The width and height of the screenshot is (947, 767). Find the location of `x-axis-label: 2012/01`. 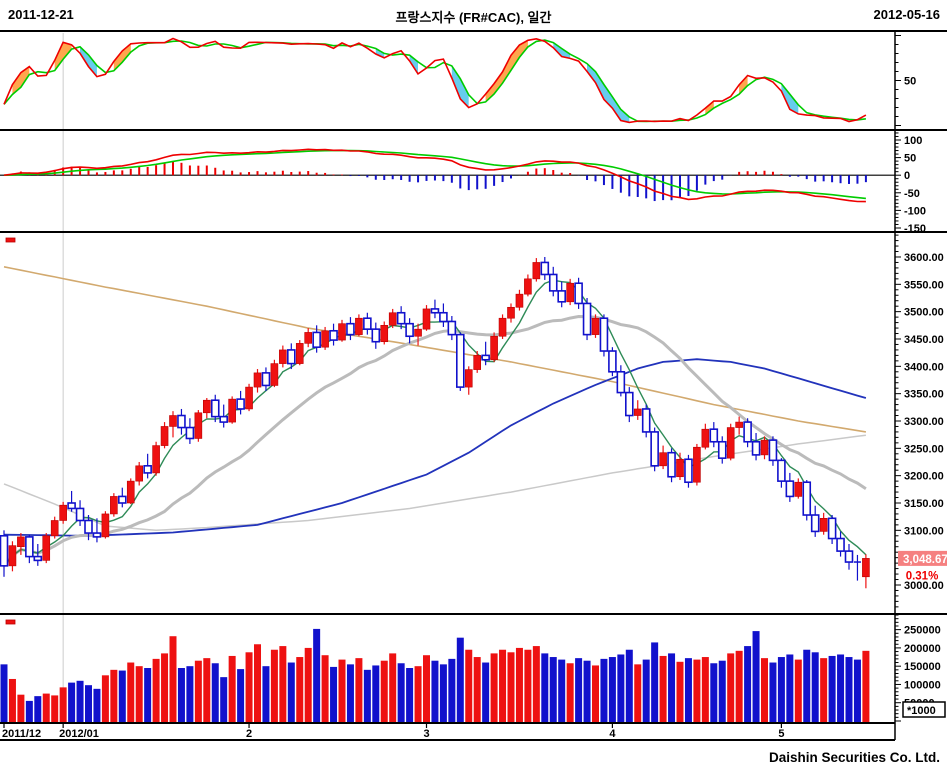

x-axis-label: 2012/01 is located at coordinates (79, 734).